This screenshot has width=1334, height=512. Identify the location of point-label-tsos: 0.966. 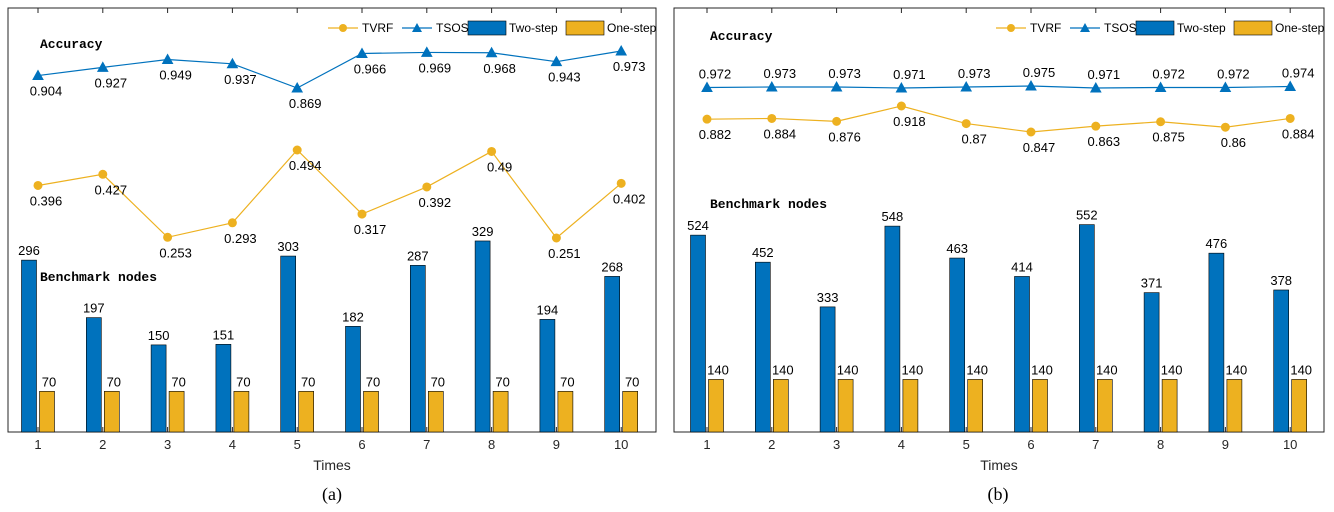
(370, 68).